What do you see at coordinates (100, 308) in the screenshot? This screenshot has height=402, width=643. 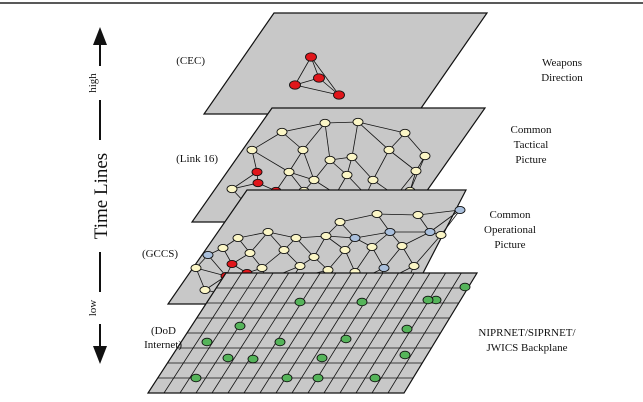 I see `low-label-gap` at bounding box center [100, 308].